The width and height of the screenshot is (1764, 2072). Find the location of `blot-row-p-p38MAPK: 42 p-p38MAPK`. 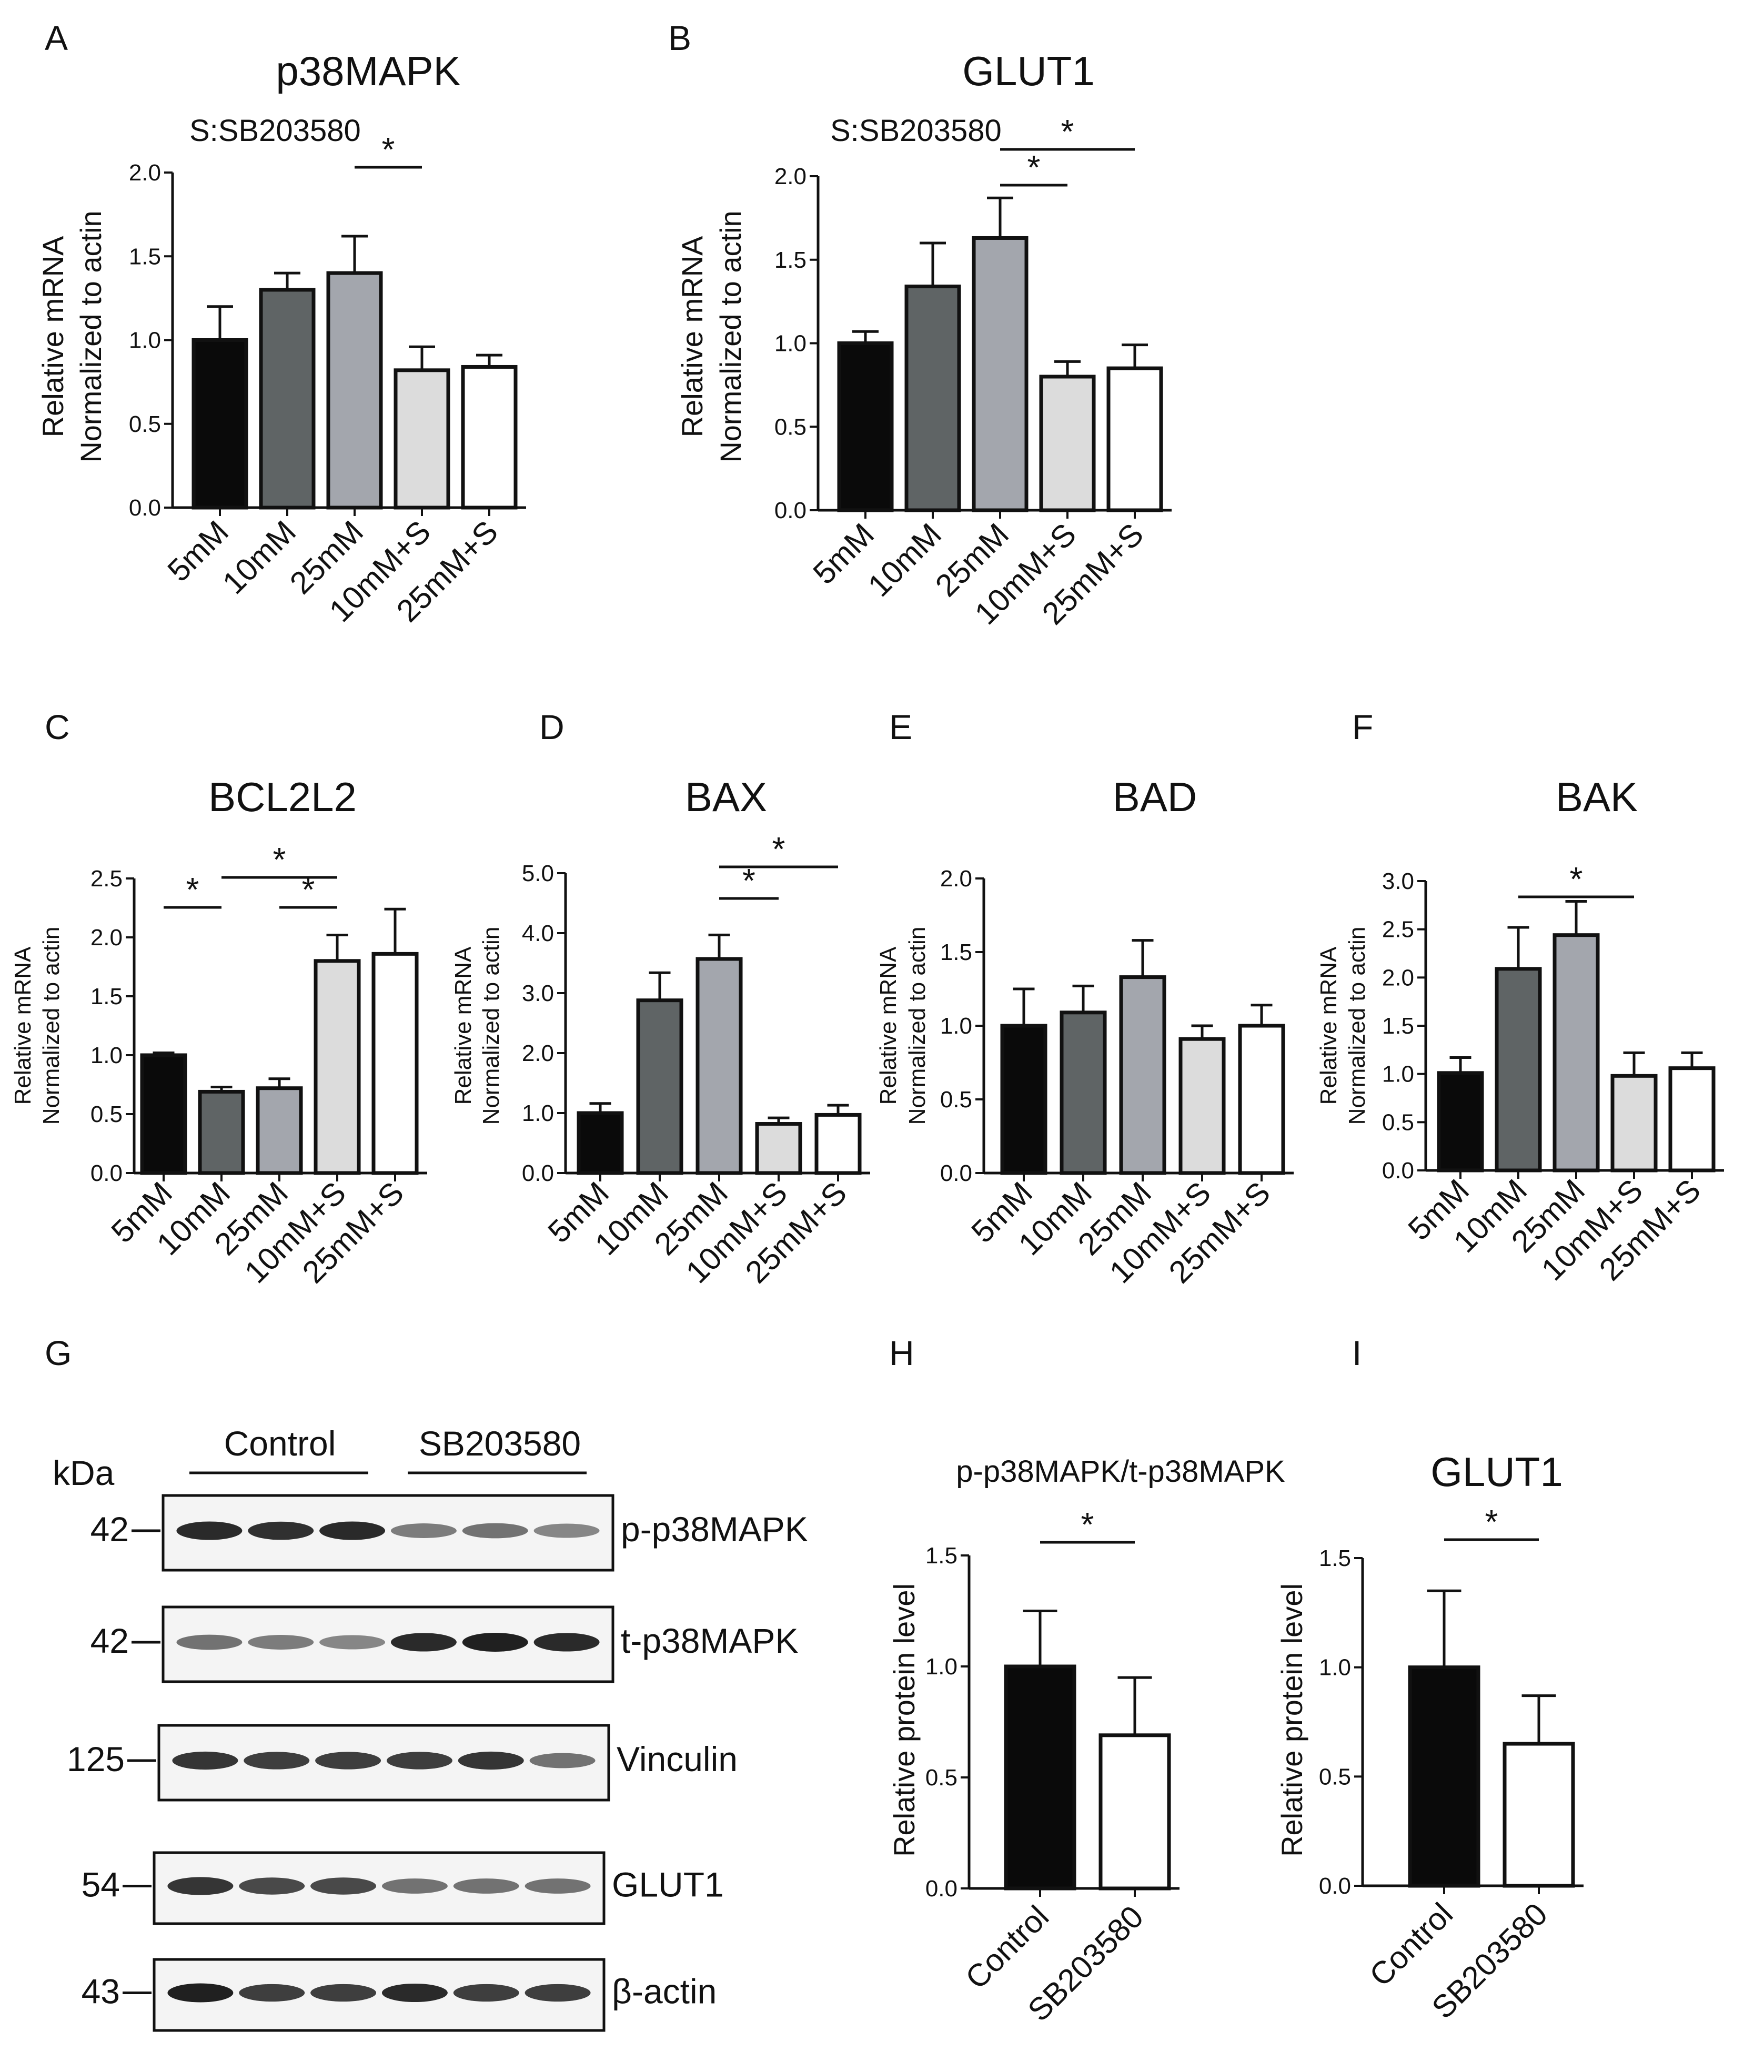

blot-row-p-p38MAPK: 42 p-p38MAPK is located at coordinates (449, 1533).